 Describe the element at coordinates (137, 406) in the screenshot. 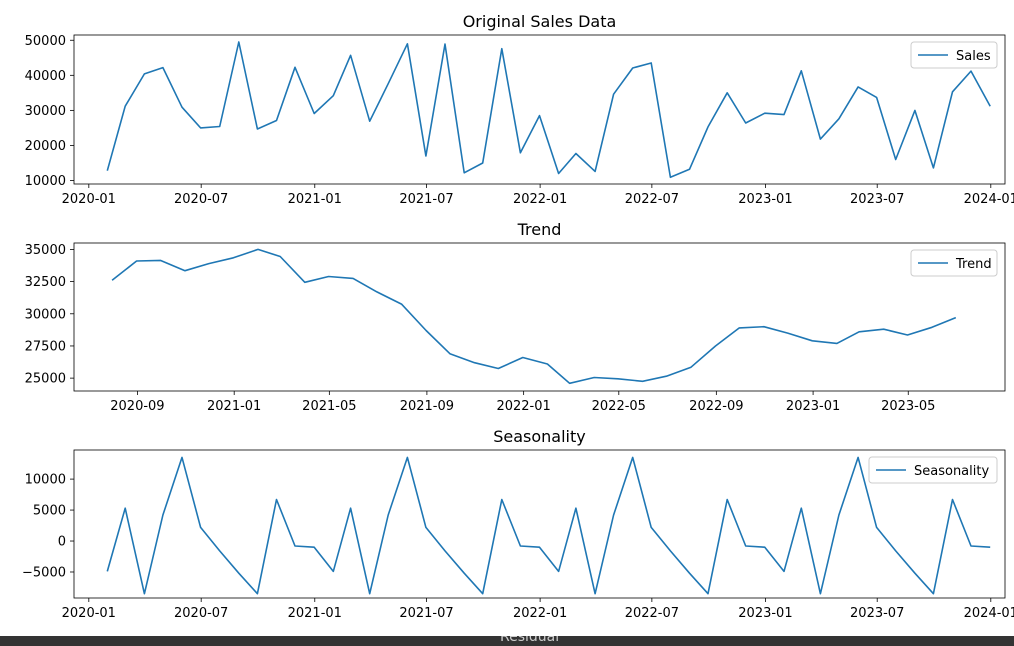

I see `x-tick-label: 2020-09` at that location.